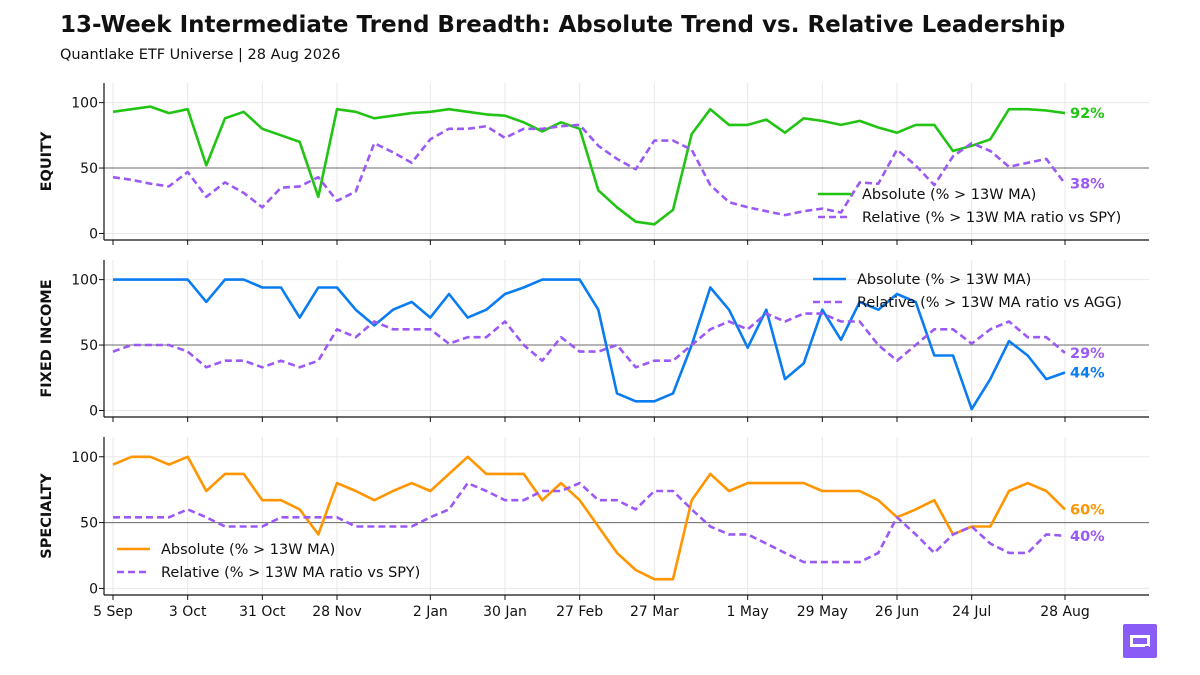 This screenshot has width=1200, height=675. I want to click on x-tick-label: 5 Sep, so click(113, 612).